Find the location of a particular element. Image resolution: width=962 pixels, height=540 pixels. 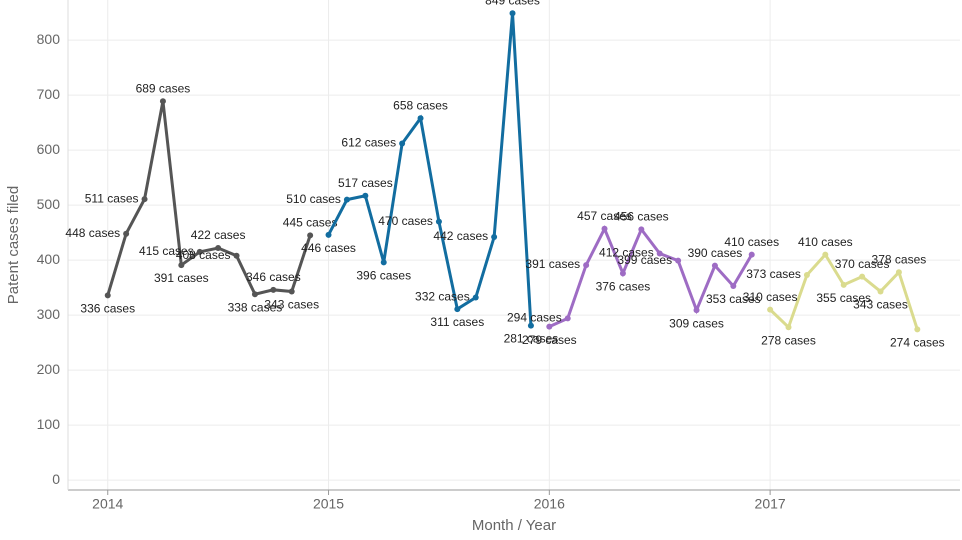

data-label: 612 cases is located at coordinates (368, 143).